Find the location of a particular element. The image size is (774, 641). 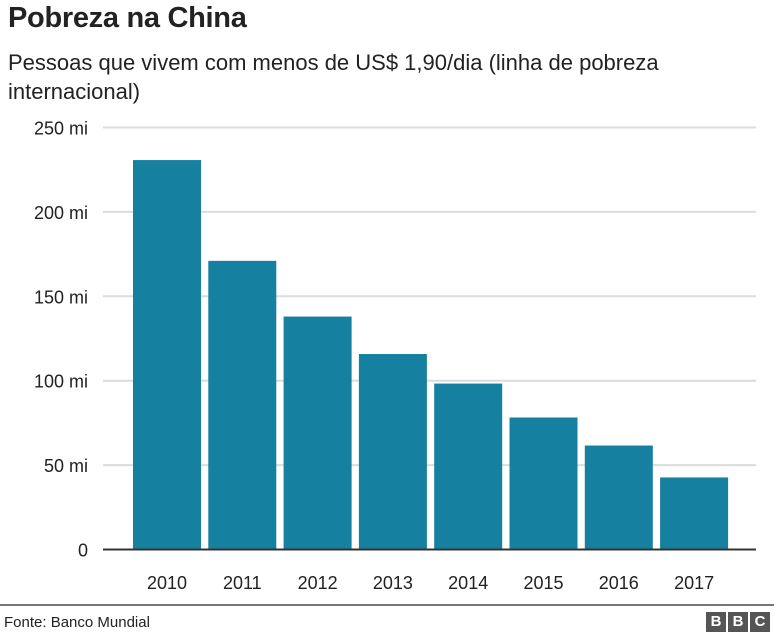

x-tick-label: 2013 is located at coordinates (393, 583).